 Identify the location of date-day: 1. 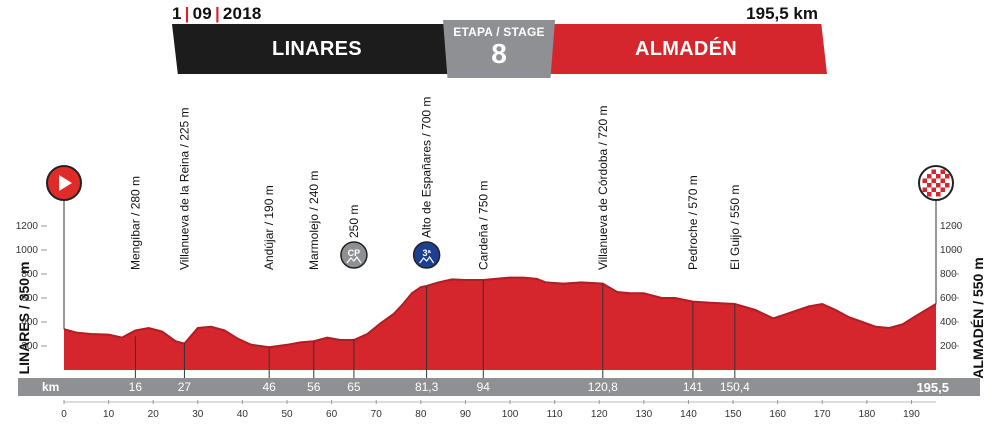
(177, 13).